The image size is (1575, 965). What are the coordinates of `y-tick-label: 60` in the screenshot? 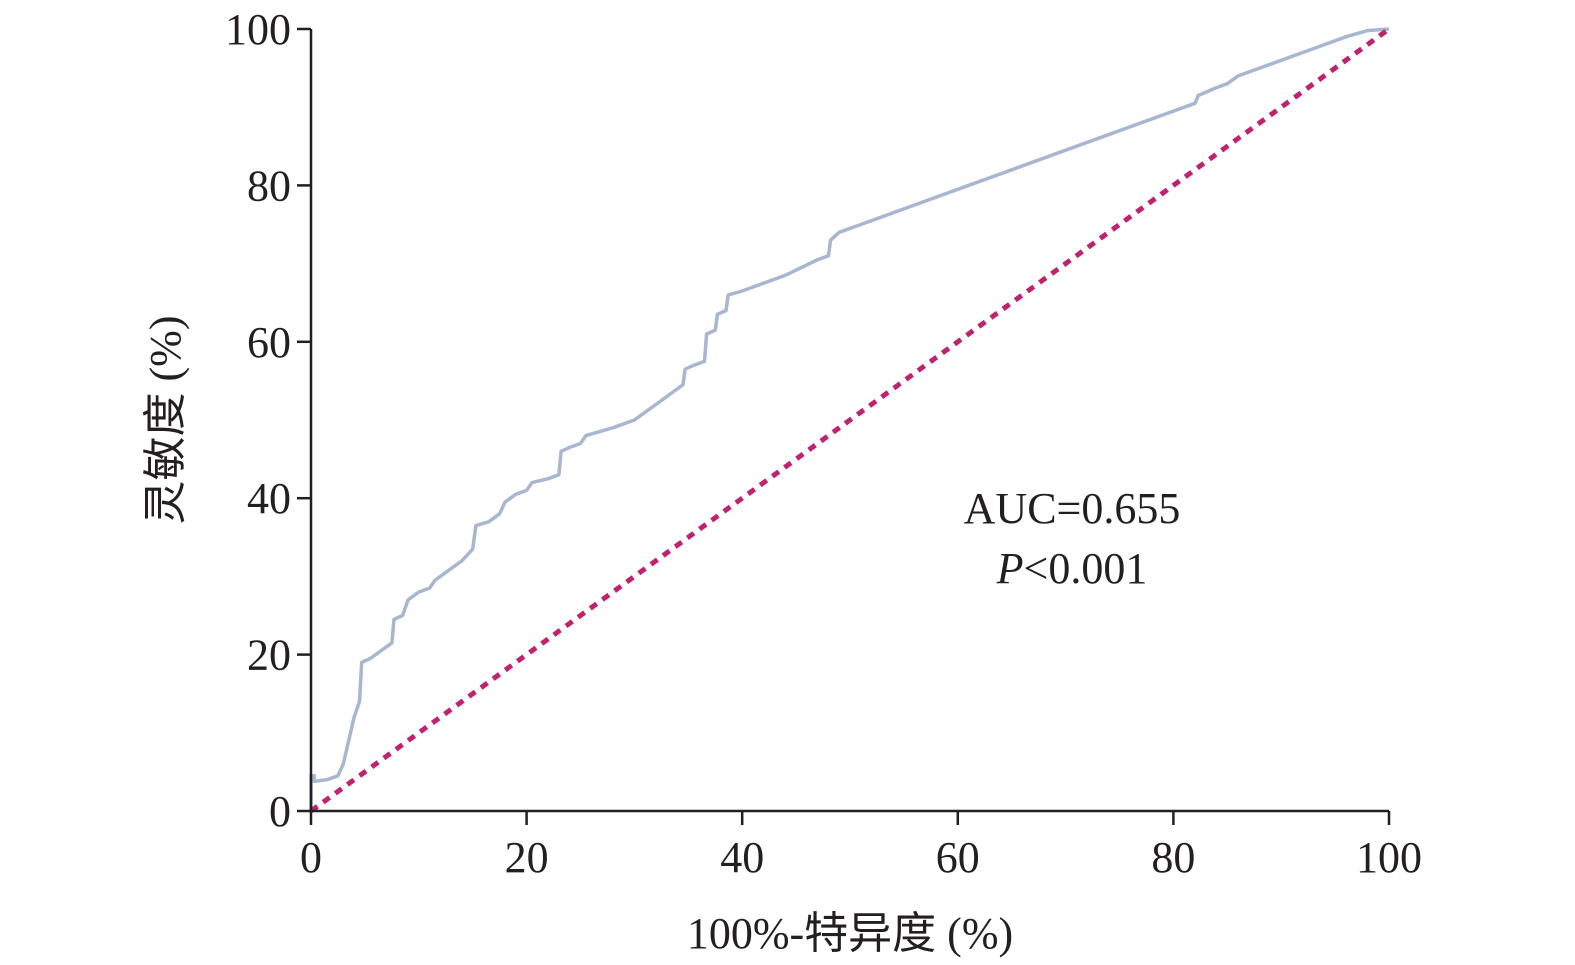 It's located at (269, 342).